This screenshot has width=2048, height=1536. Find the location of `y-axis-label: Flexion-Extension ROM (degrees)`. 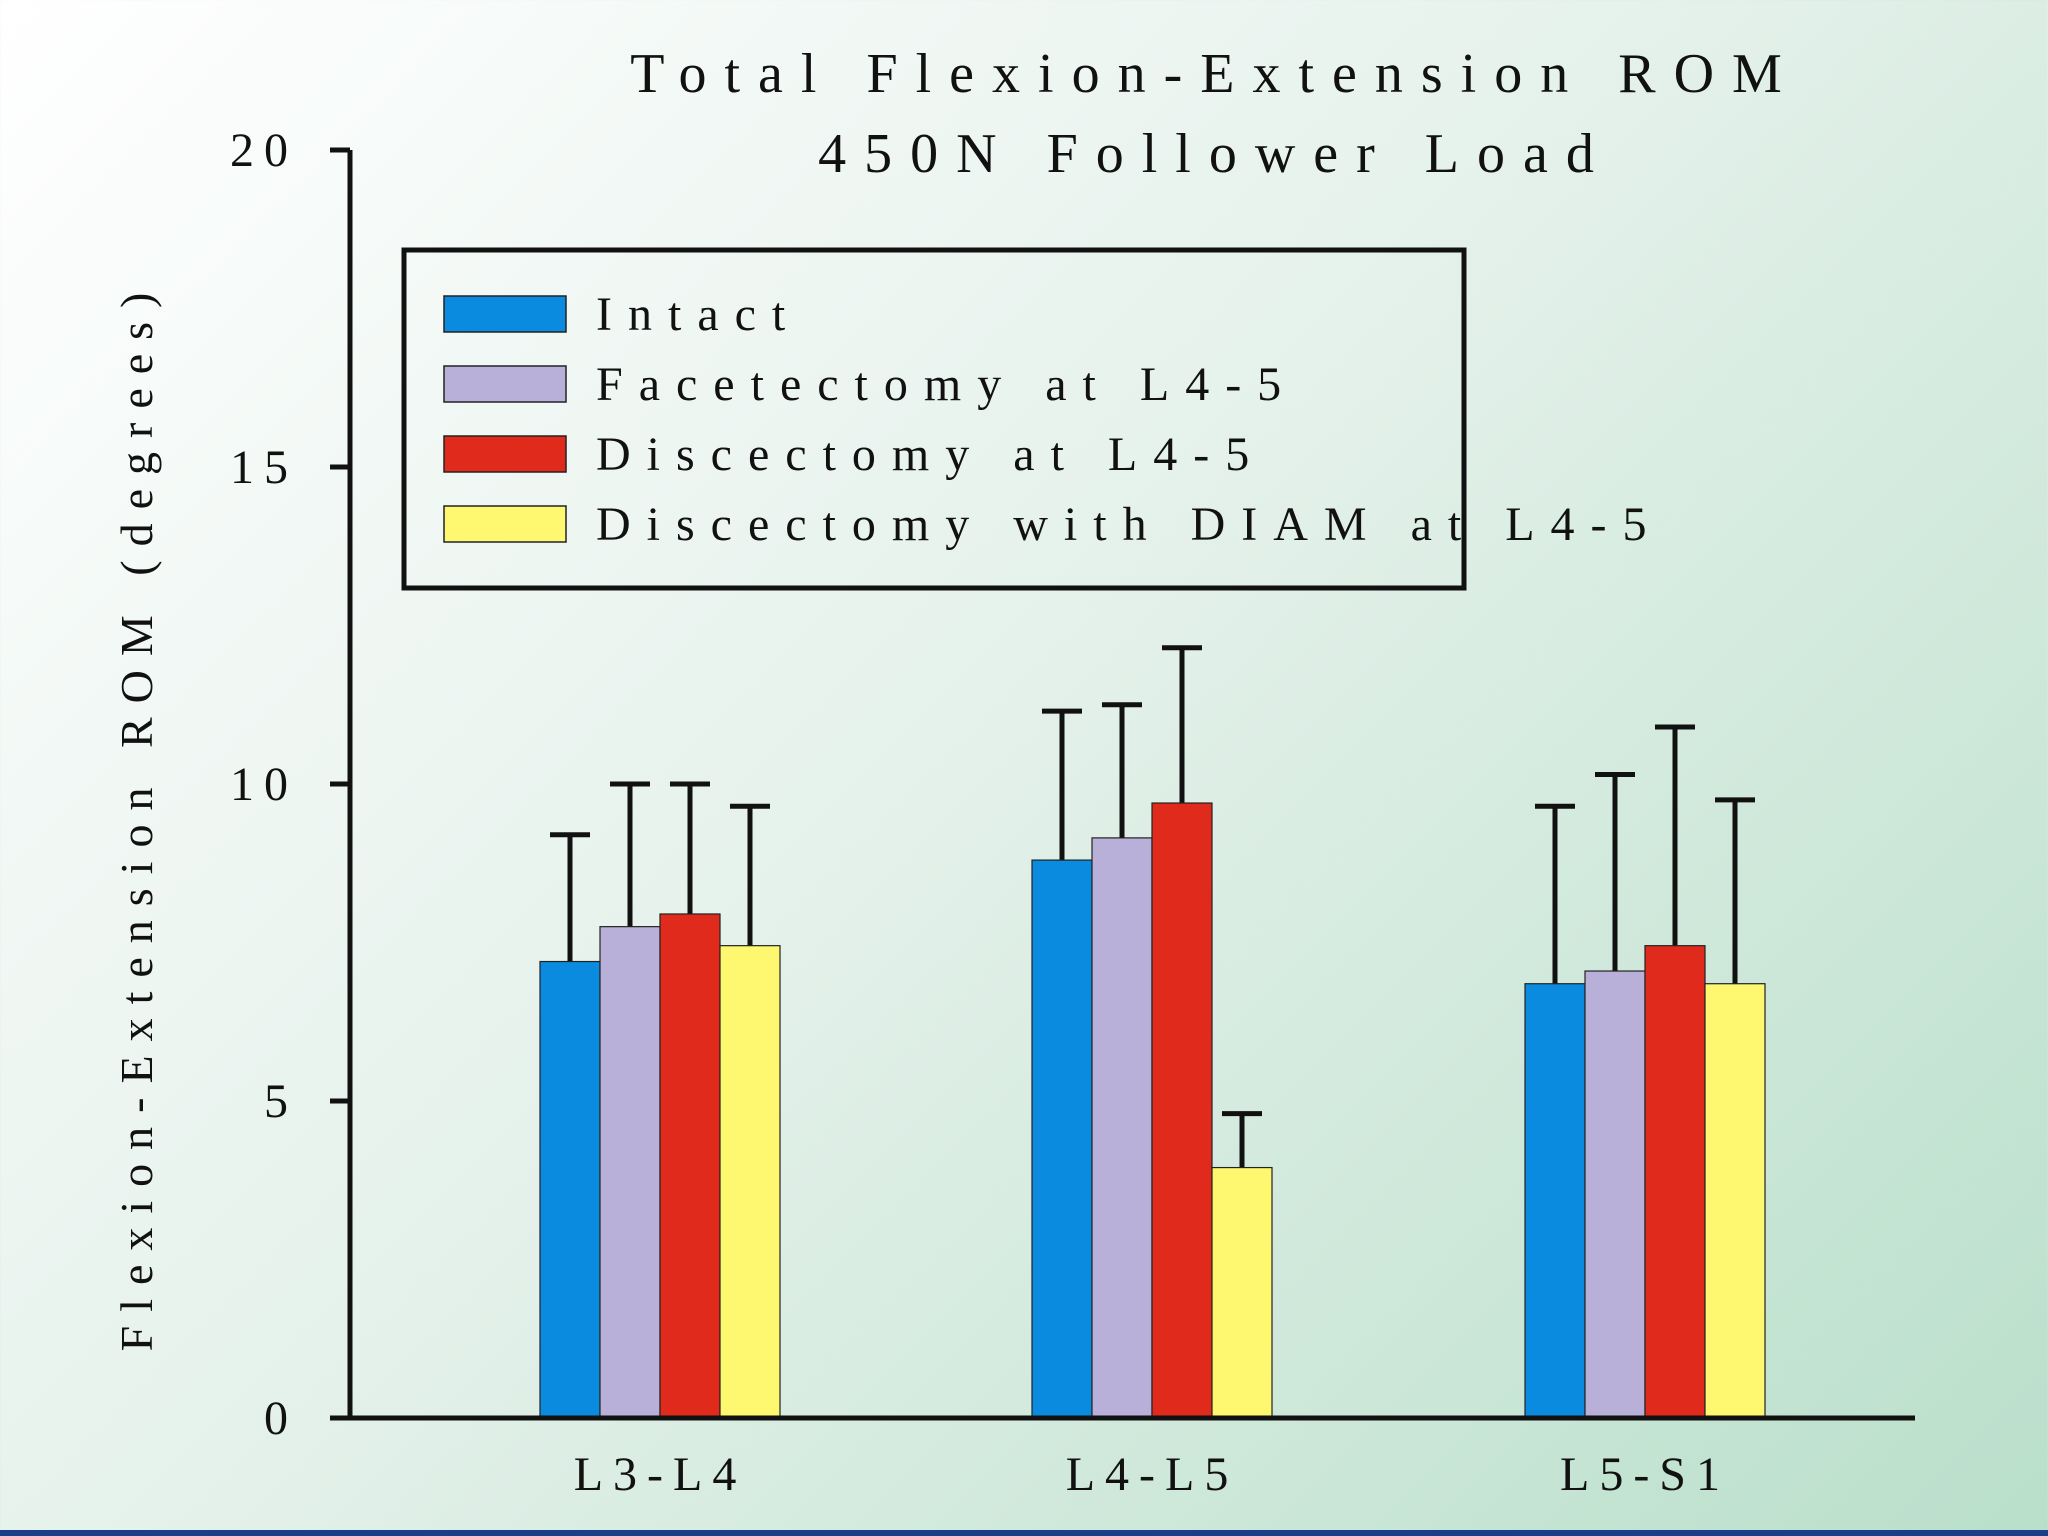

y-axis-label: Flexion-Extension ROM (degrees) is located at coordinates (136, 815).